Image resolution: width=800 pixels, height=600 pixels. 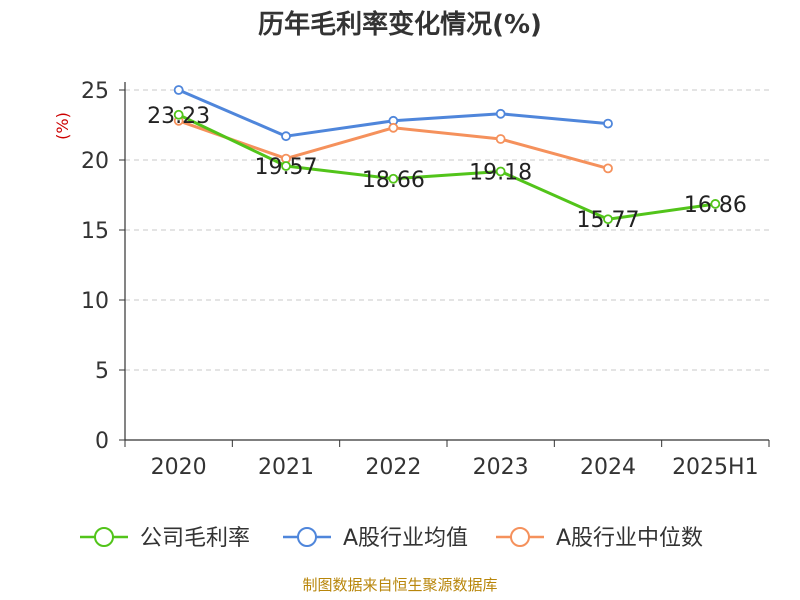 What do you see at coordinates (95, 301) in the screenshot?
I see `y-tick-label: 10` at bounding box center [95, 301].